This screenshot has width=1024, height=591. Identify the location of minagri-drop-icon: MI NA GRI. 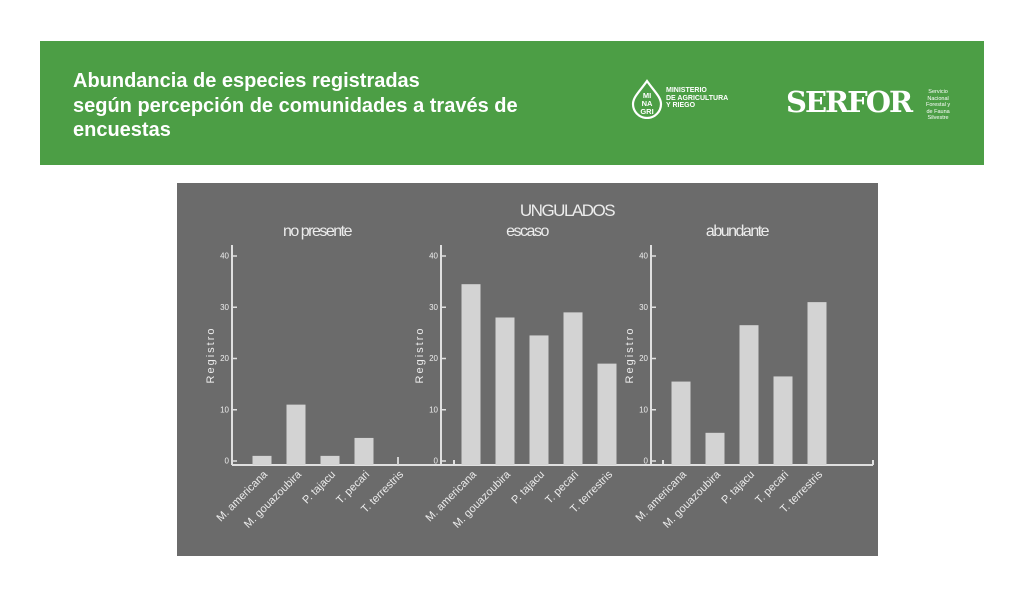
(647, 99).